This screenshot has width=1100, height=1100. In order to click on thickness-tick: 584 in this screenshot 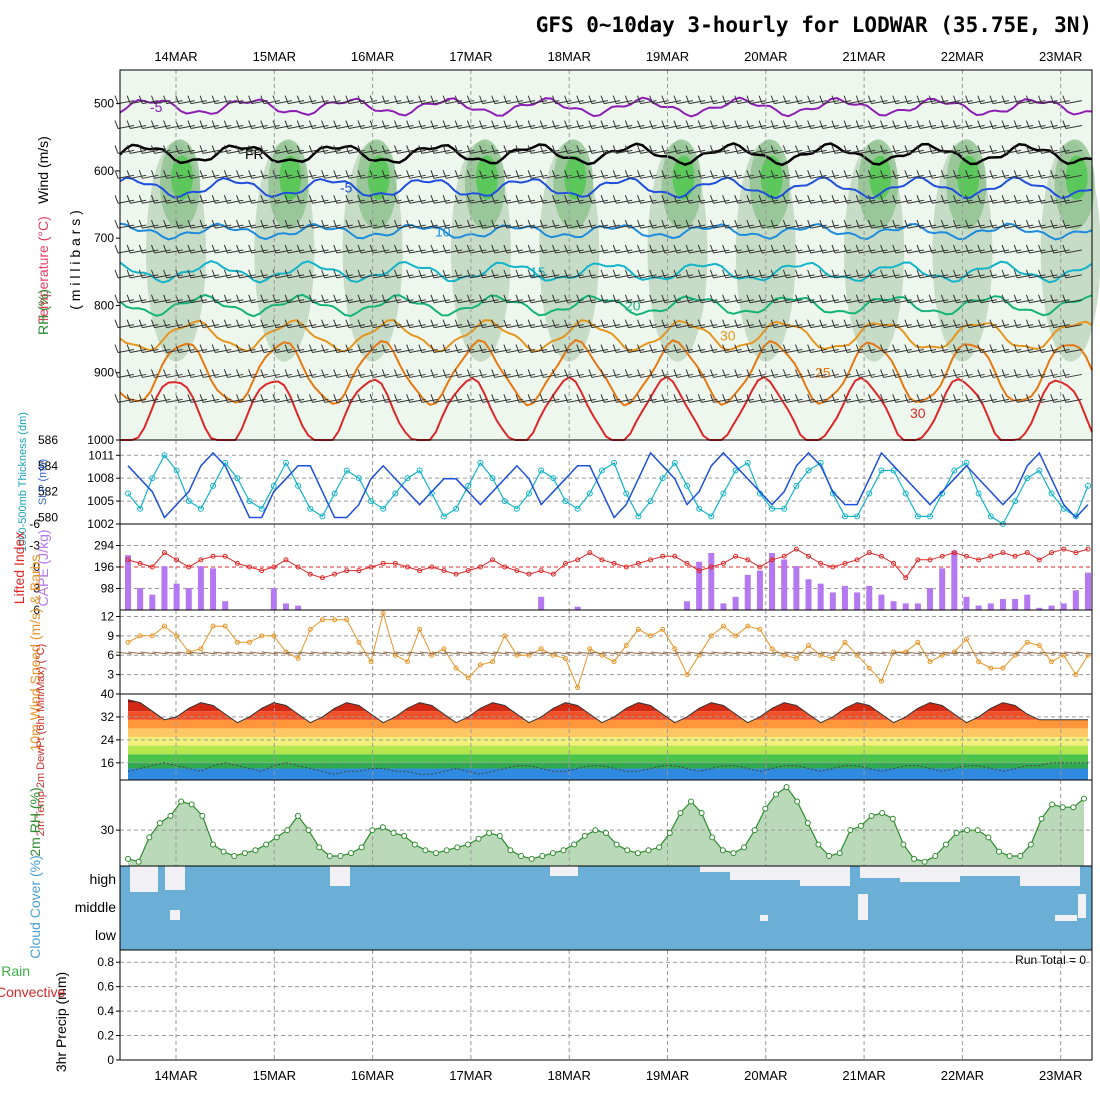, I will do `click(48, 466)`.